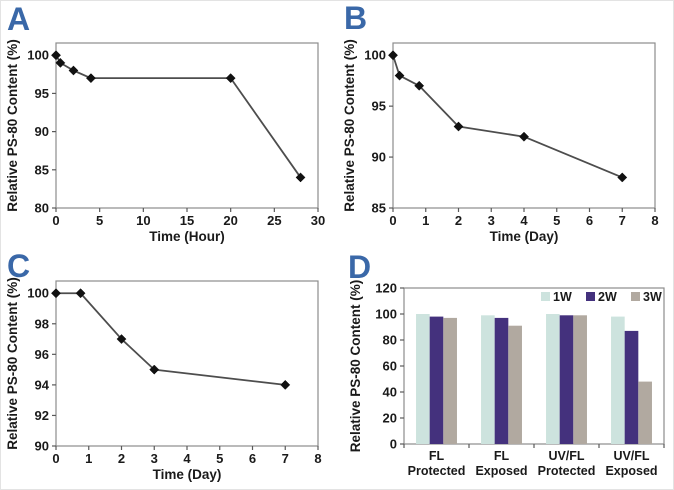 The width and height of the screenshot is (674, 490). Describe the element at coordinates (562, 297) in the screenshot. I see `legend-label-1W: 1W` at that location.